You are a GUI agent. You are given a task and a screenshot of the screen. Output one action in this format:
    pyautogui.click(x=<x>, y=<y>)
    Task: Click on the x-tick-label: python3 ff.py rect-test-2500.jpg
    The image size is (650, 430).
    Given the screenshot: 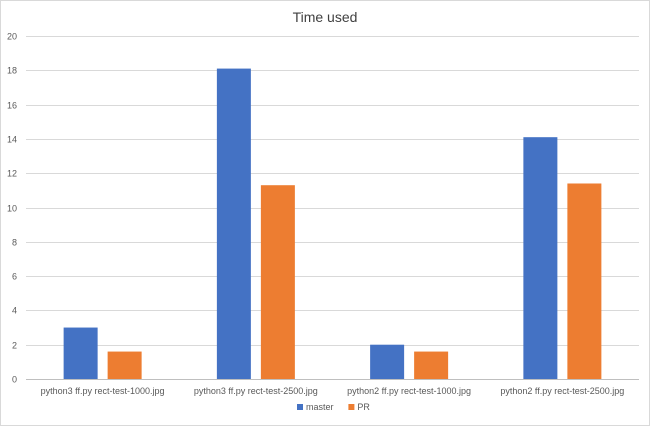 What is the action you would take?
    pyautogui.click(x=256, y=391)
    